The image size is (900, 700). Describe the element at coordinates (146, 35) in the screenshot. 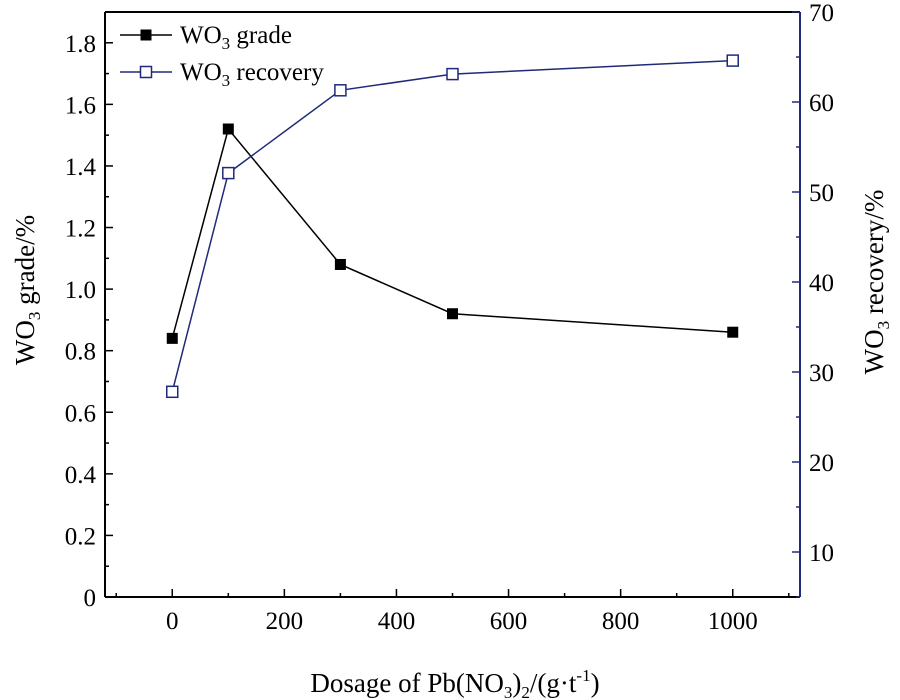

I see `legend-marker-filled-square` at that location.